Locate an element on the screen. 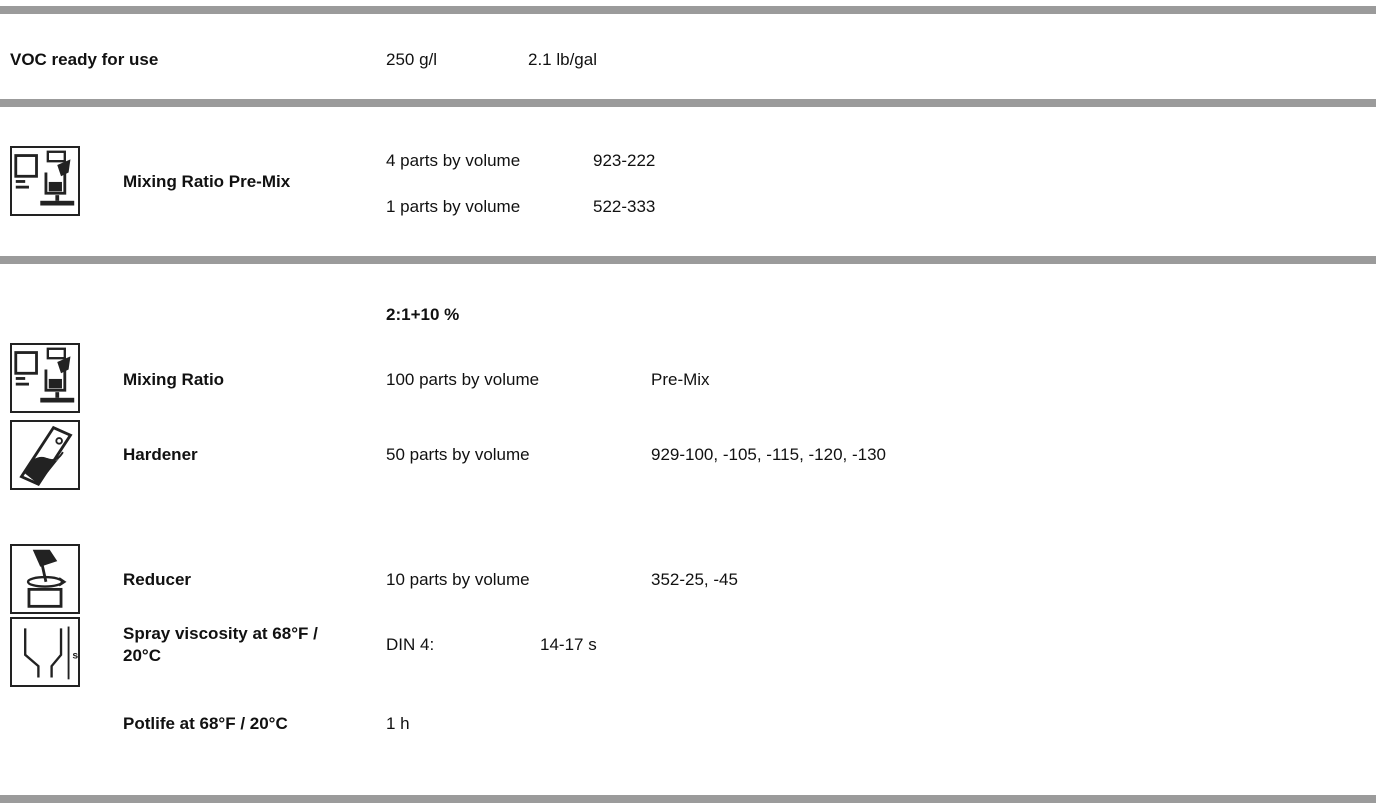 Image resolution: width=1376 pixels, height=803 pixels. reducer-stir-icon is located at coordinates (45, 579).